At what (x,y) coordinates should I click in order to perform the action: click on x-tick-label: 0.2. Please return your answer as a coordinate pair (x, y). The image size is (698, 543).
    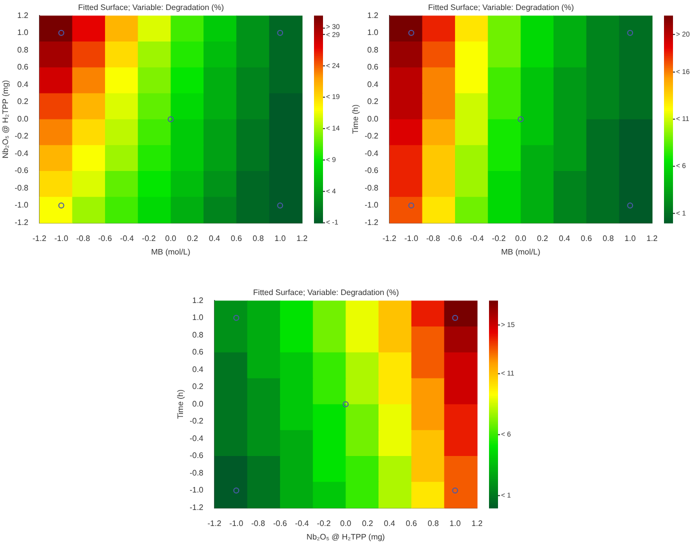
    Looking at the image, I should click on (543, 238).